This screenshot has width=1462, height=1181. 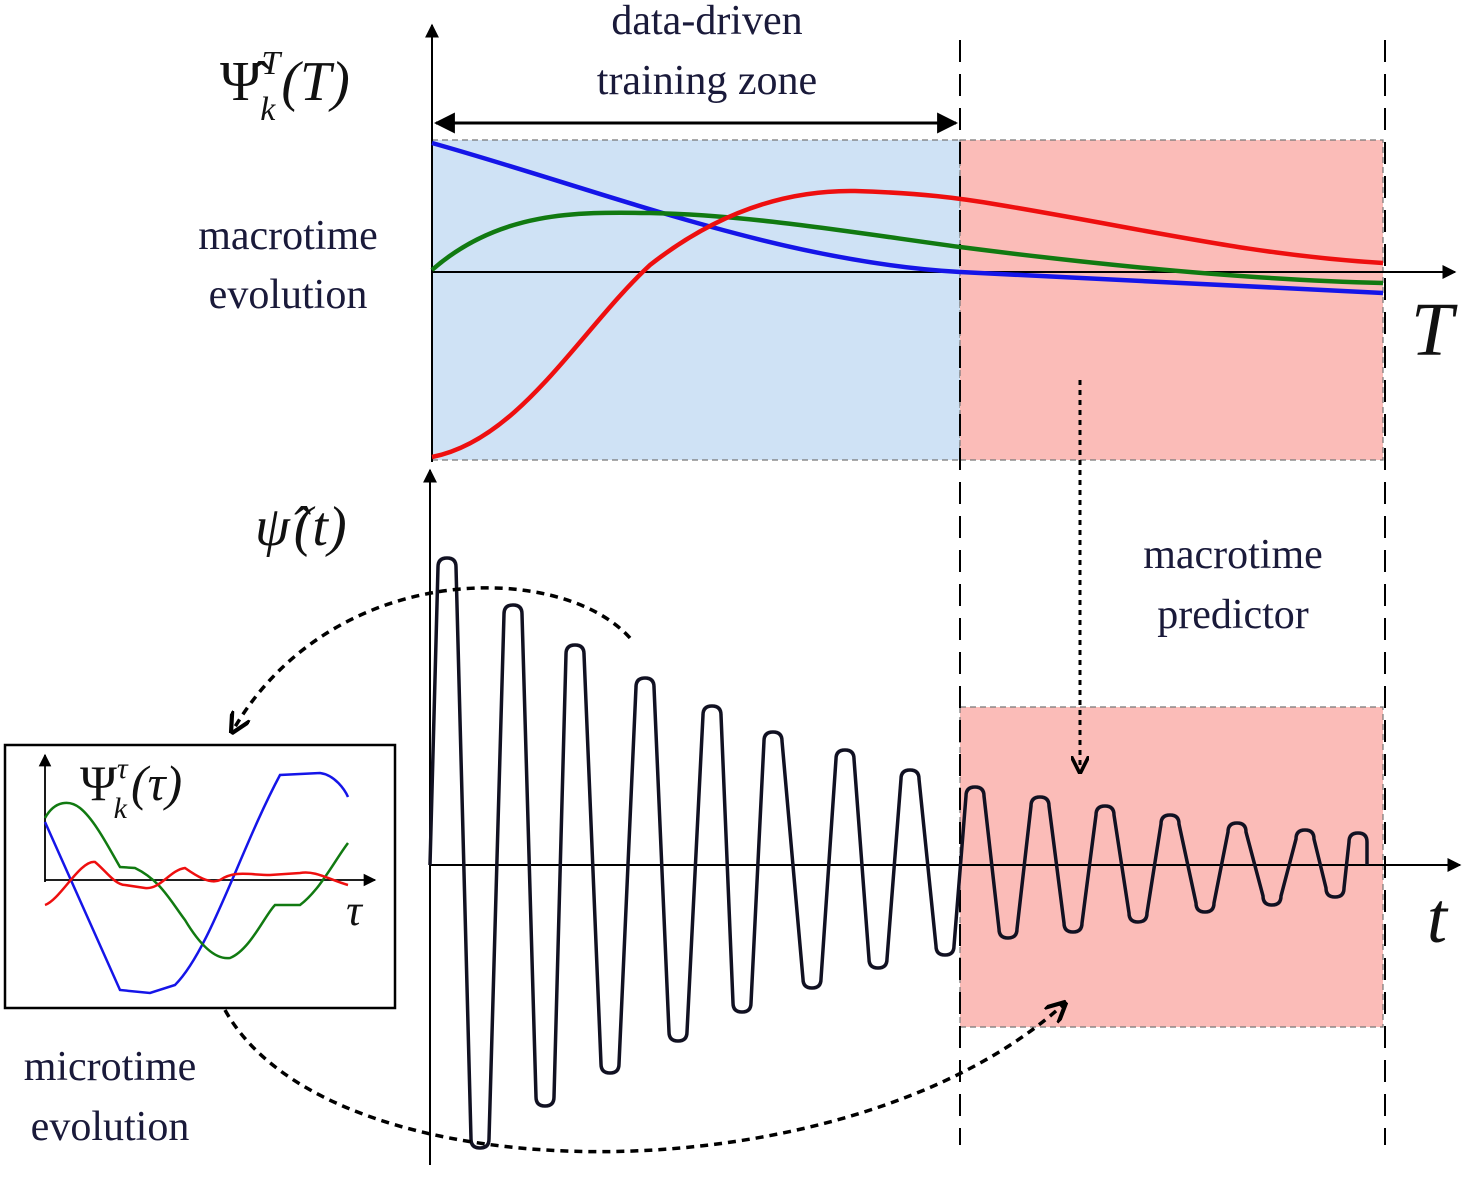 What do you see at coordinates (1171, 867) in the screenshot?
I see `prediction-zone-bottom` at bounding box center [1171, 867].